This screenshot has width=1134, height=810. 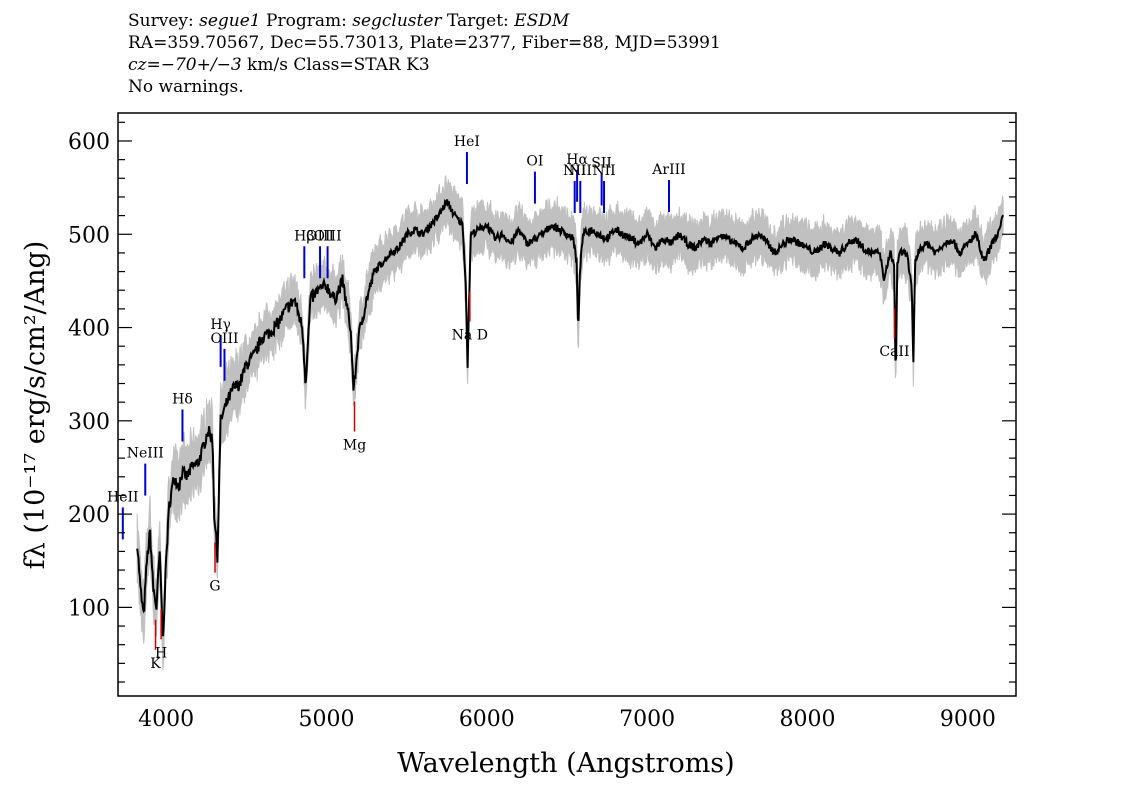 I want to click on header-line-redshift: cz=−70+/−3 km/s Class=STAR K3, so click(x=424, y=65).